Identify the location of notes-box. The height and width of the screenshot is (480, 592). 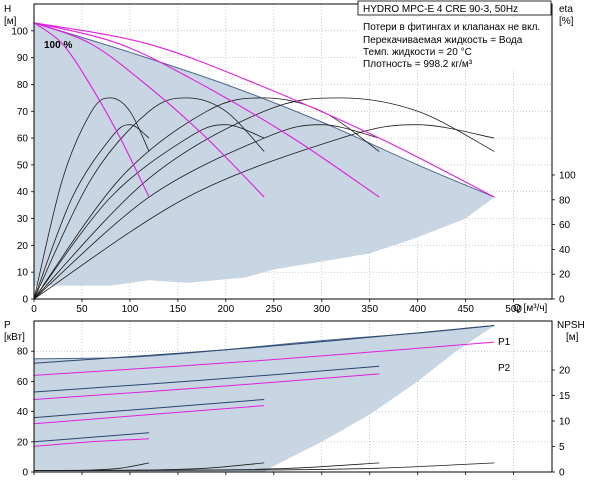
(454, 44).